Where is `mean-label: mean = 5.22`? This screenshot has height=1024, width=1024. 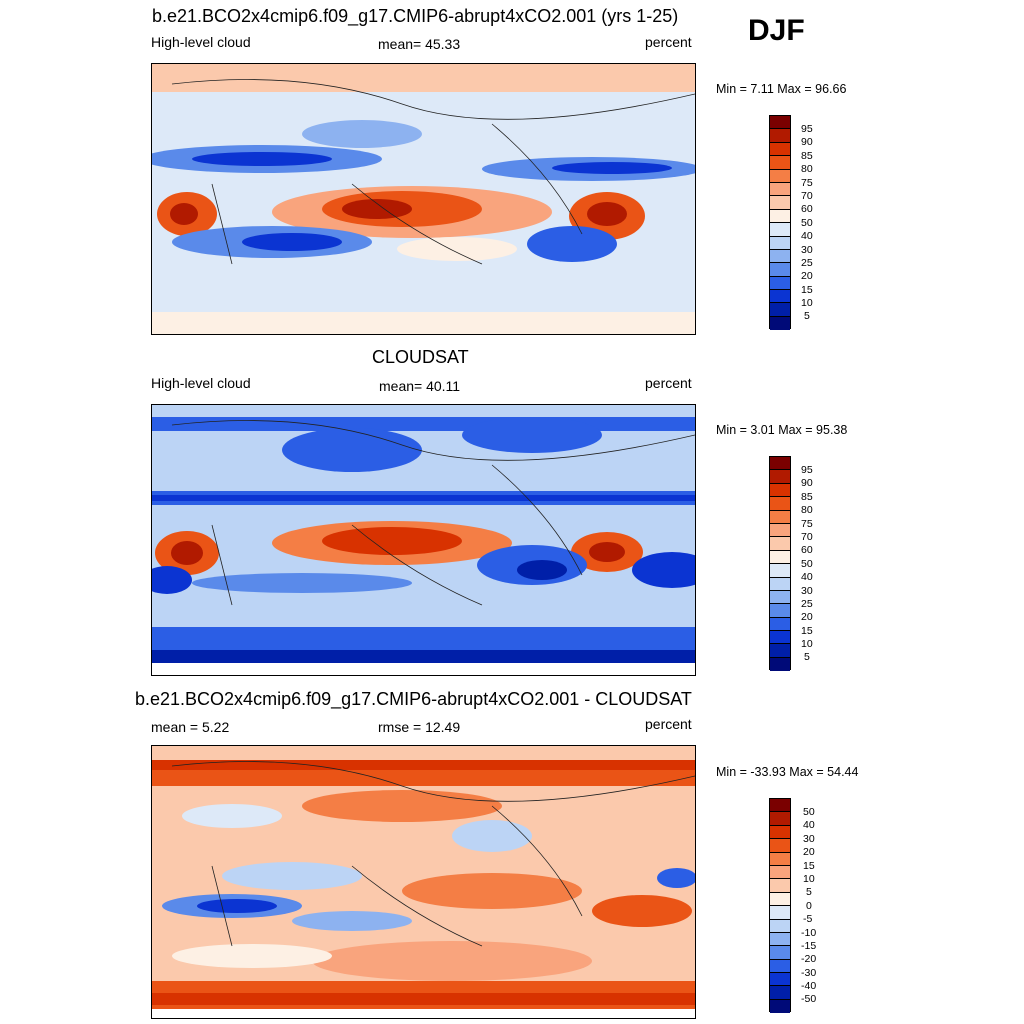 mean-label: mean = 5.22 is located at coordinates (190, 727).